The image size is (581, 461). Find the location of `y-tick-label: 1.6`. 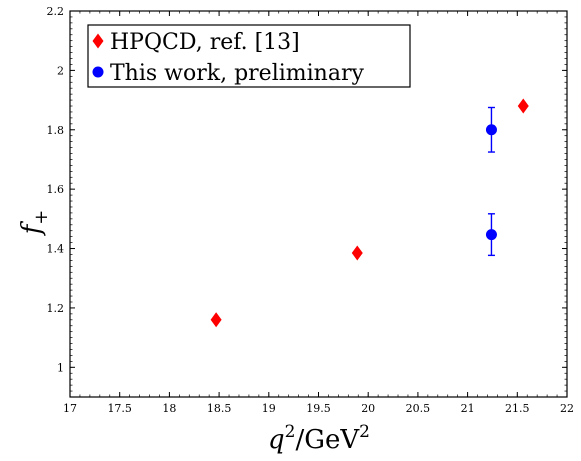

y-tick-label: 1.6 is located at coordinates (56, 189).